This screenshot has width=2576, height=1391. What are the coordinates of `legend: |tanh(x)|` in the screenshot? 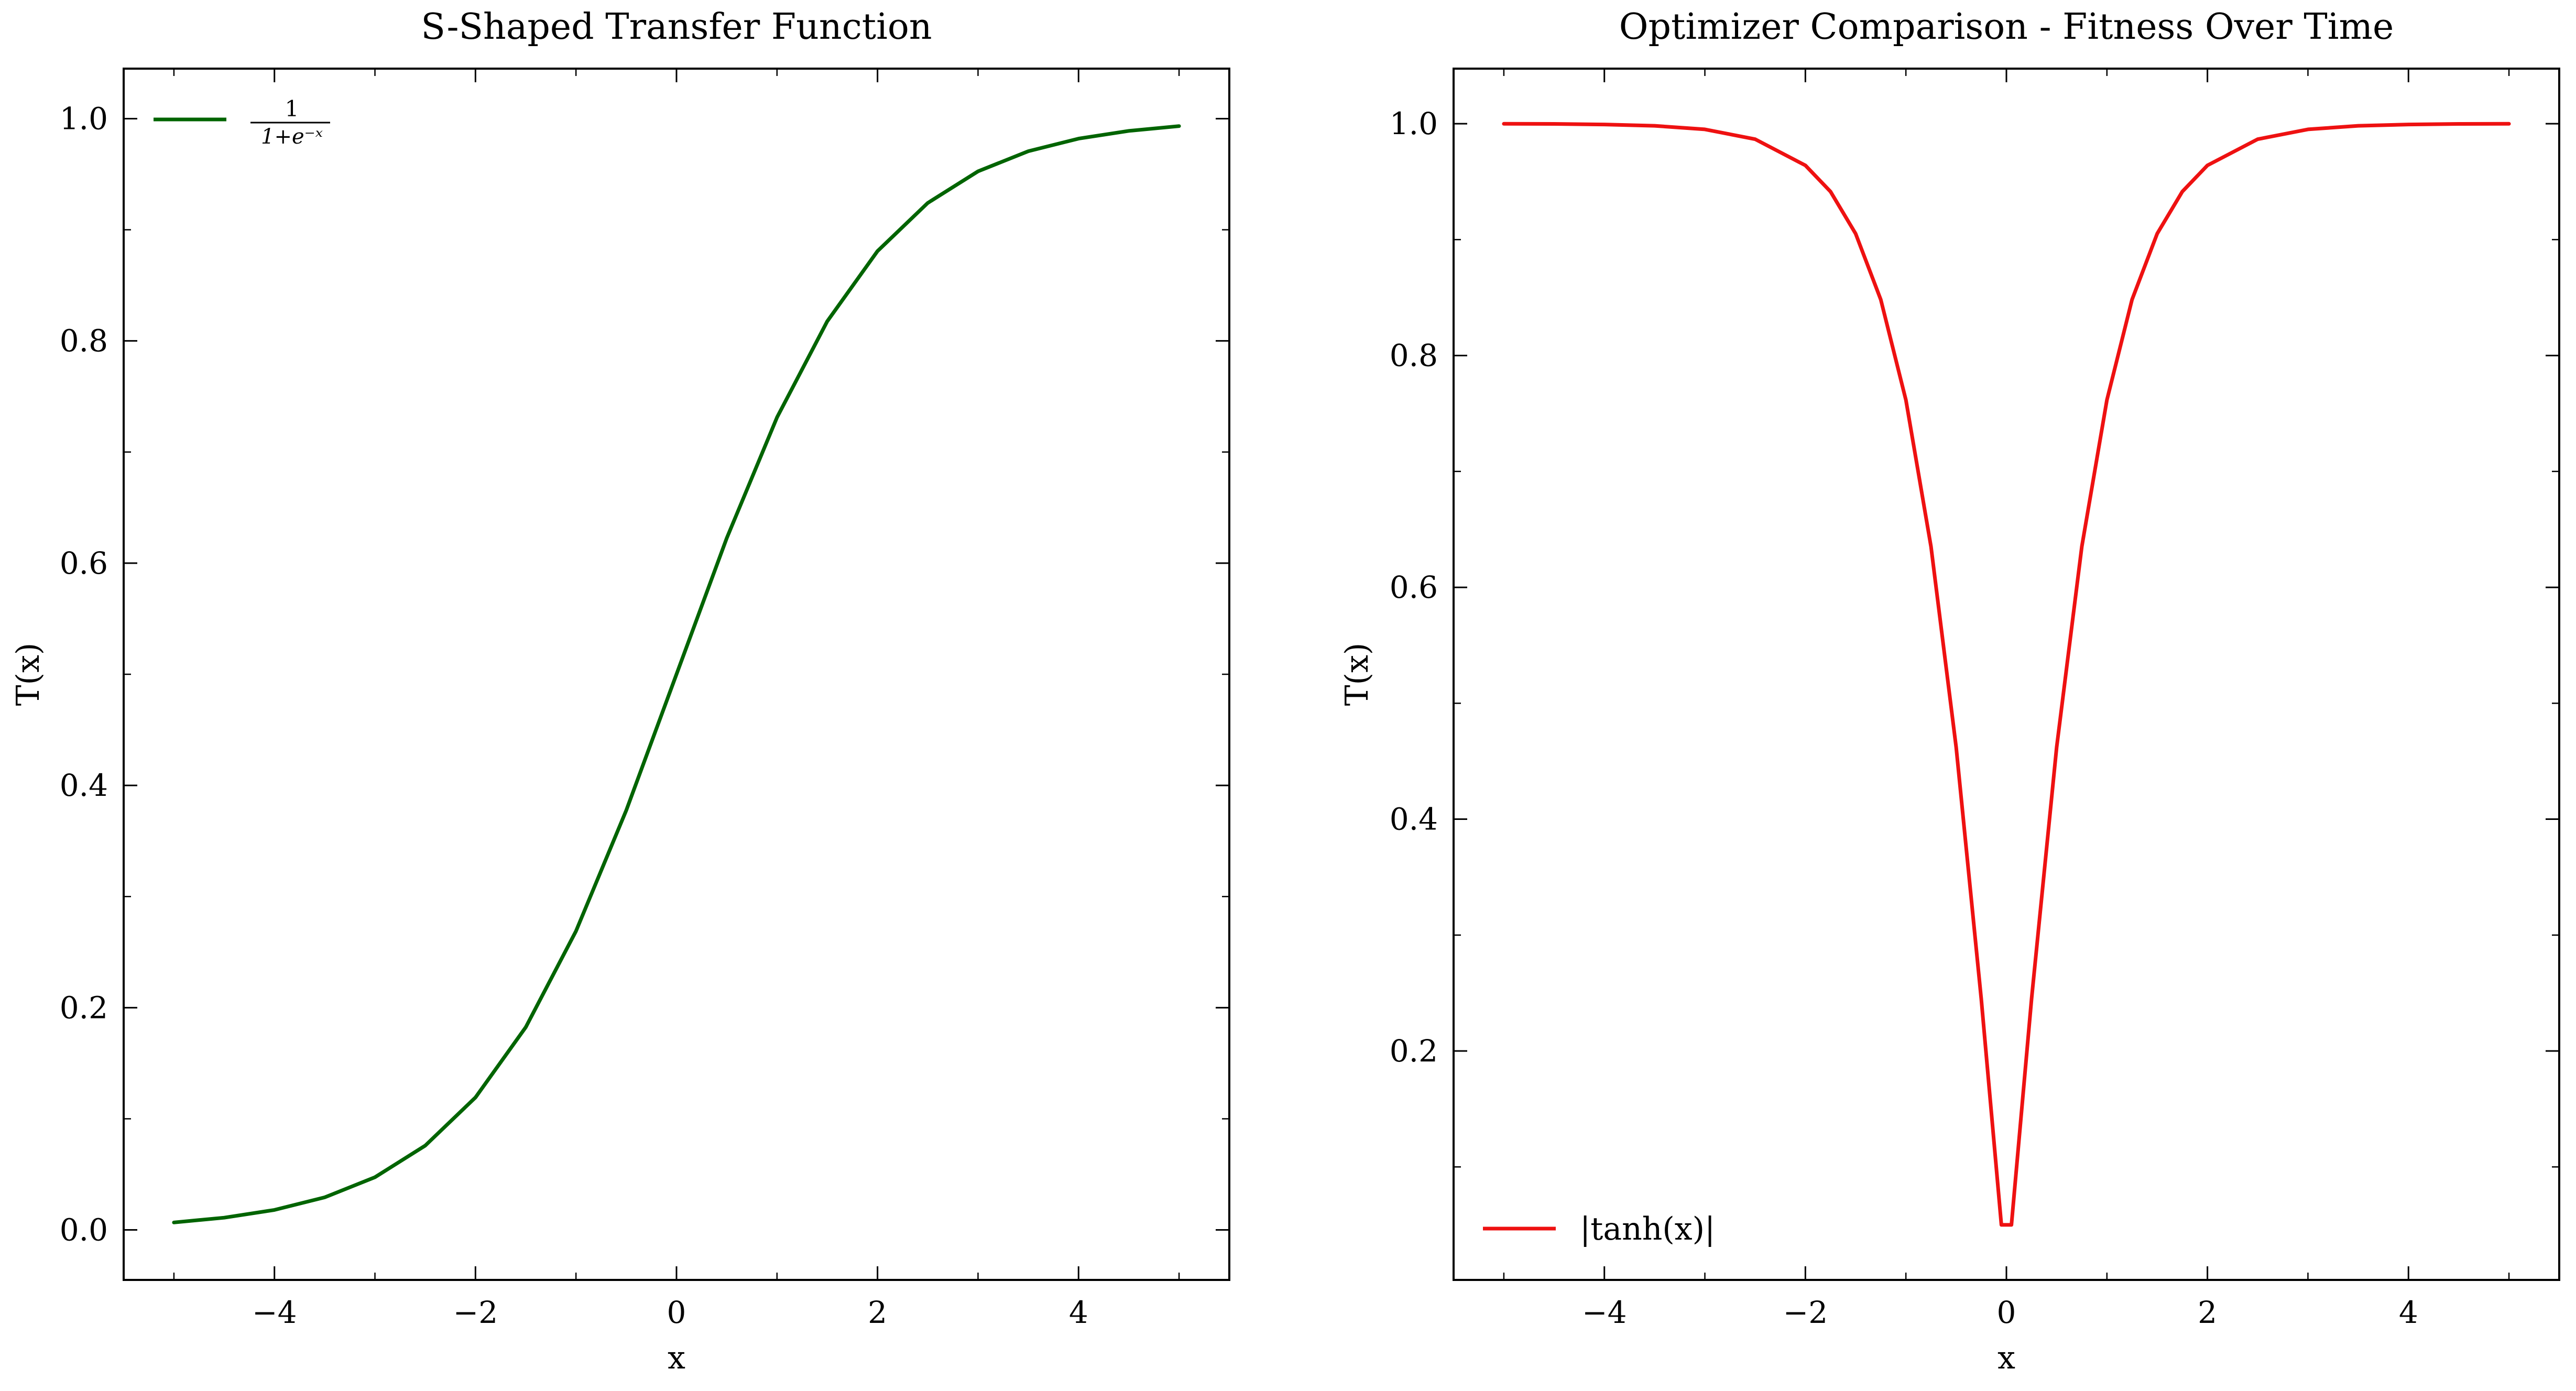 It's located at (1599, 1229).